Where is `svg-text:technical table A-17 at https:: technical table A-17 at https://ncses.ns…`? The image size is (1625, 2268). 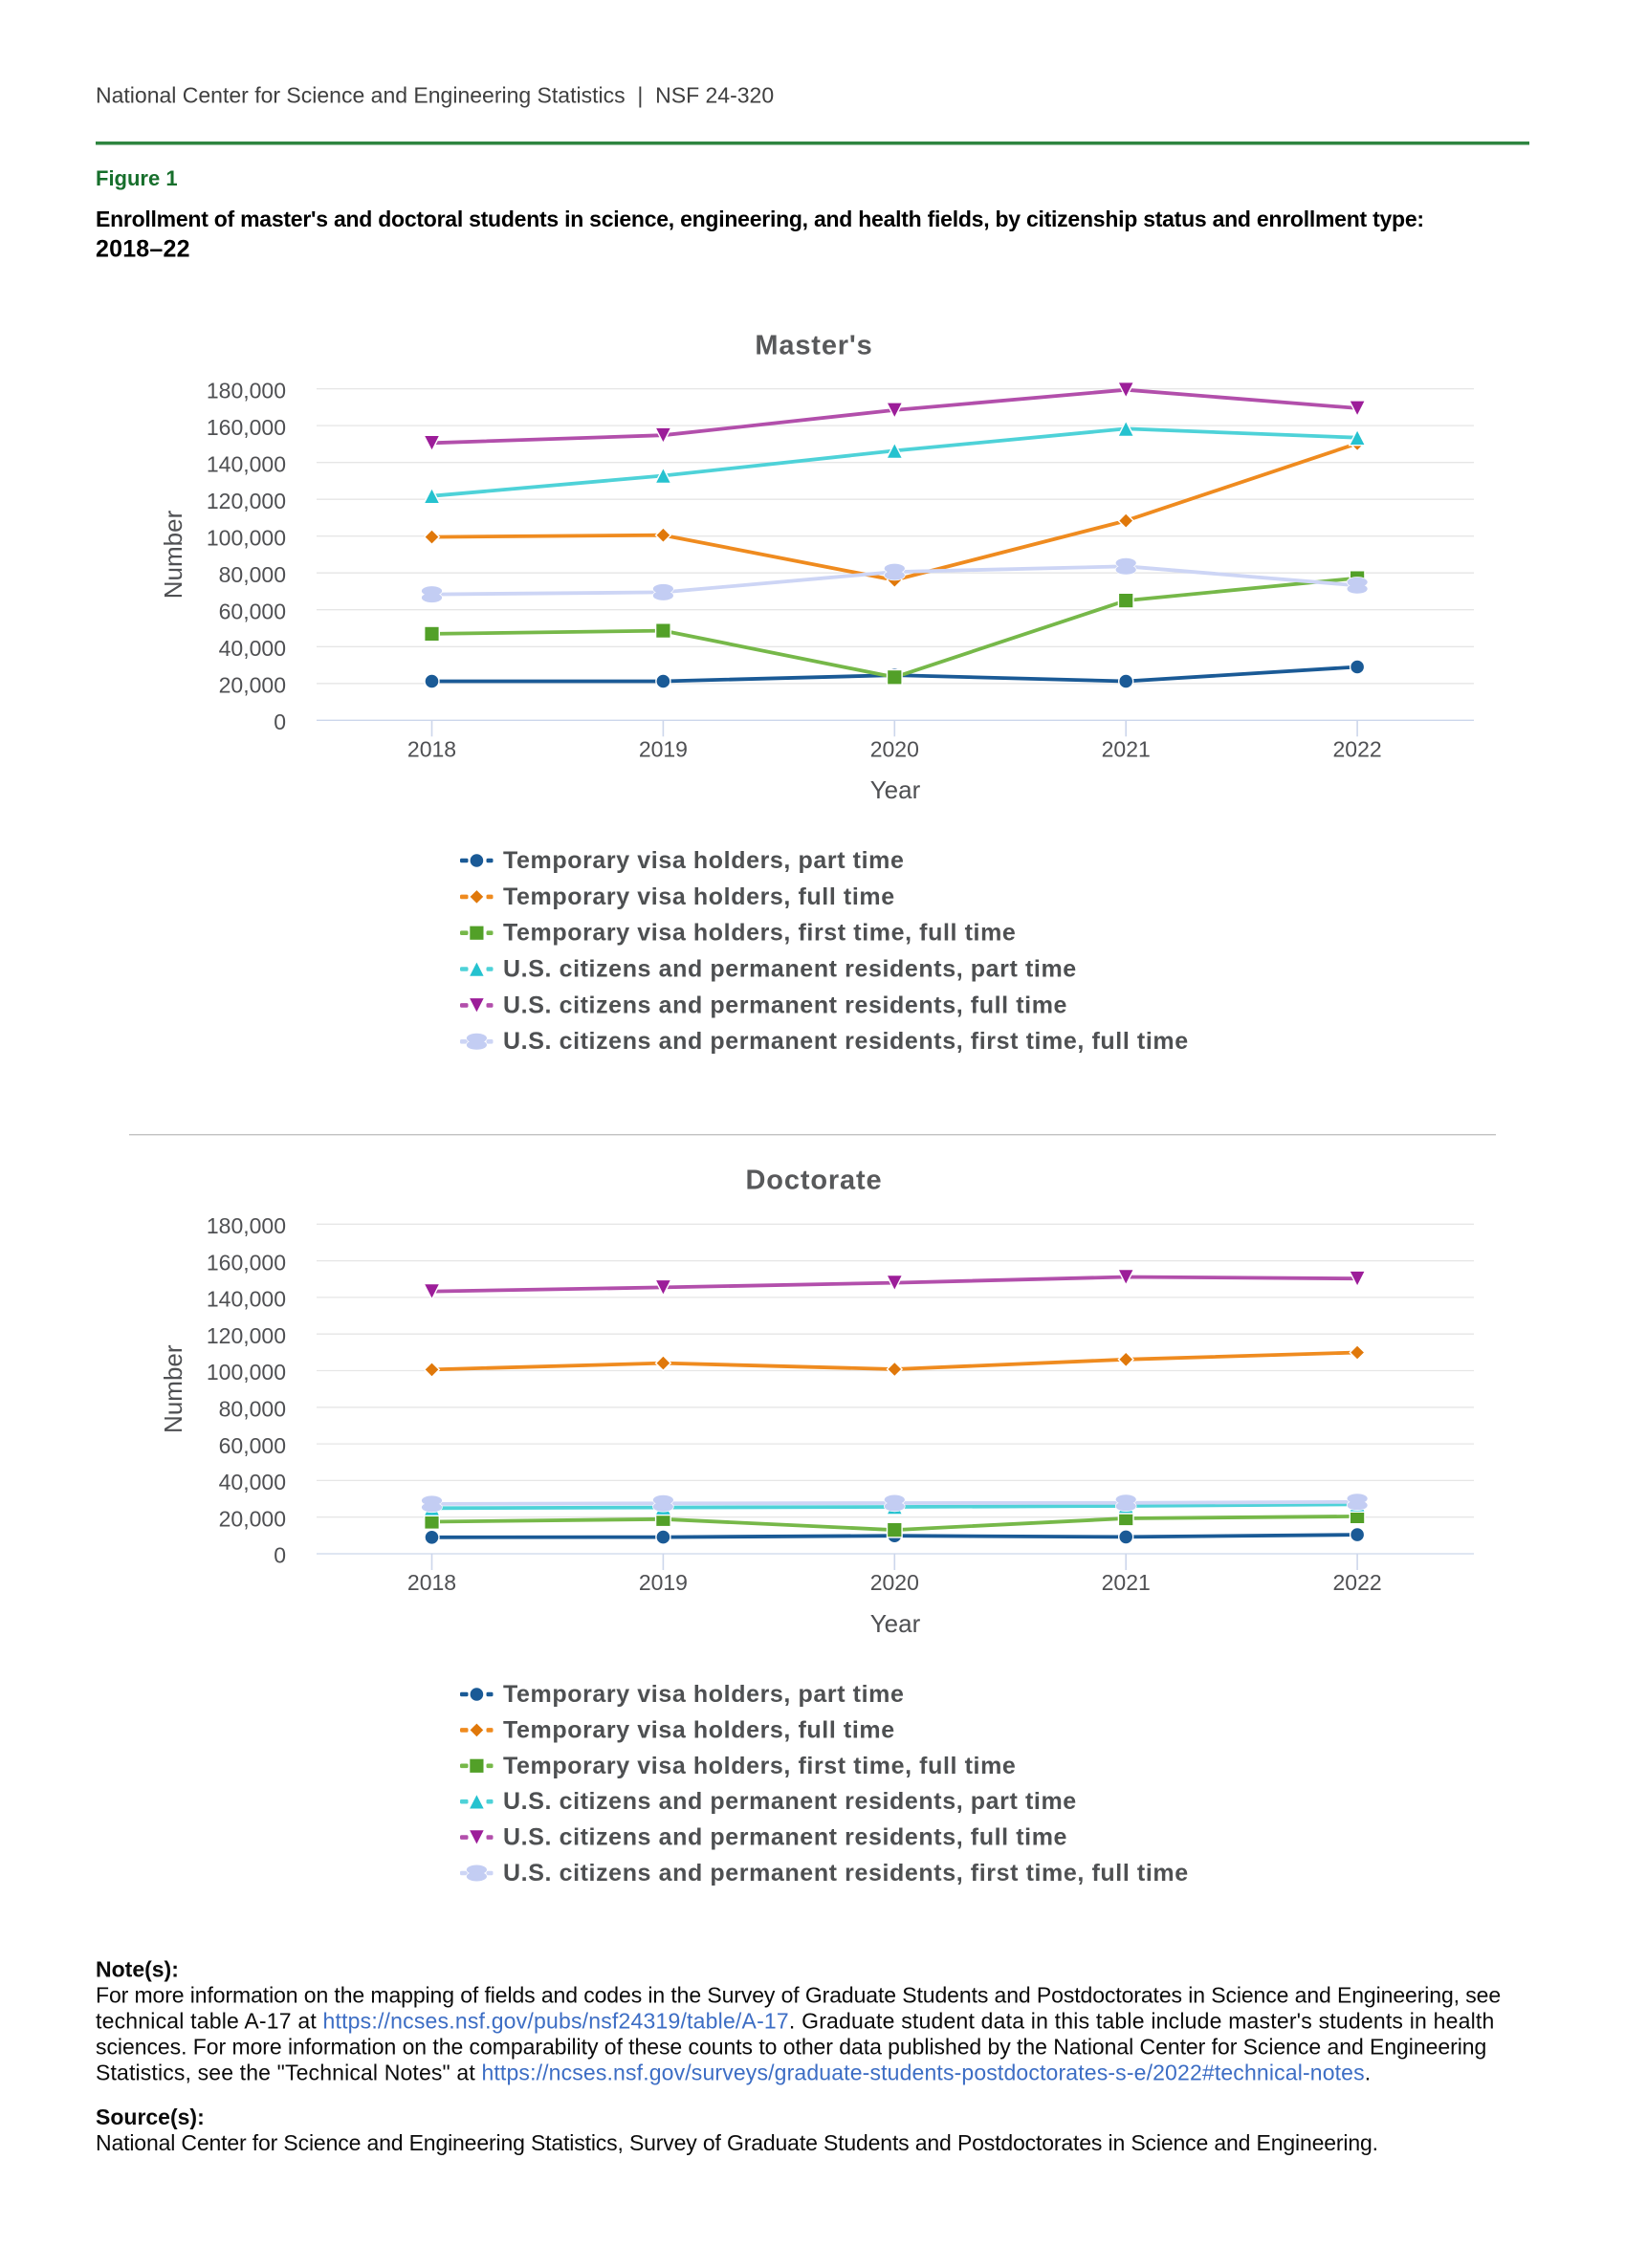 svg-text:technical table A-17 at https:: technical table A-17 at https://ncses.ns… is located at coordinates (795, 2021).